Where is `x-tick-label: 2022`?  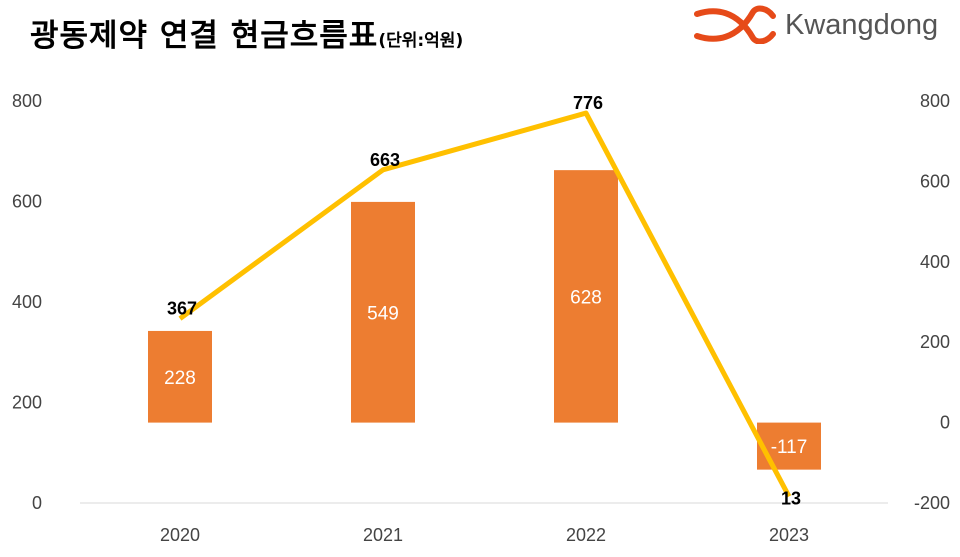
x-tick-label: 2022 is located at coordinates (586, 535).